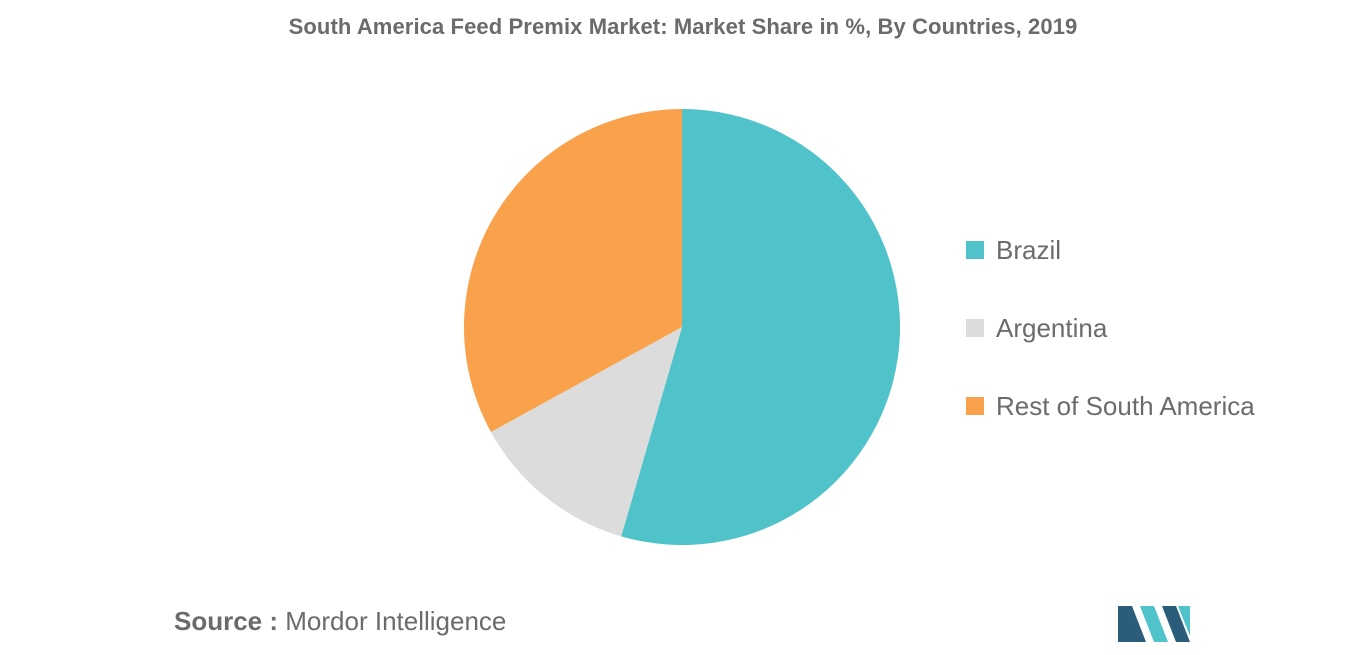 The height and width of the screenshot is (655, 1366). I want to click on logo-shape-right, so click(1176, 624).